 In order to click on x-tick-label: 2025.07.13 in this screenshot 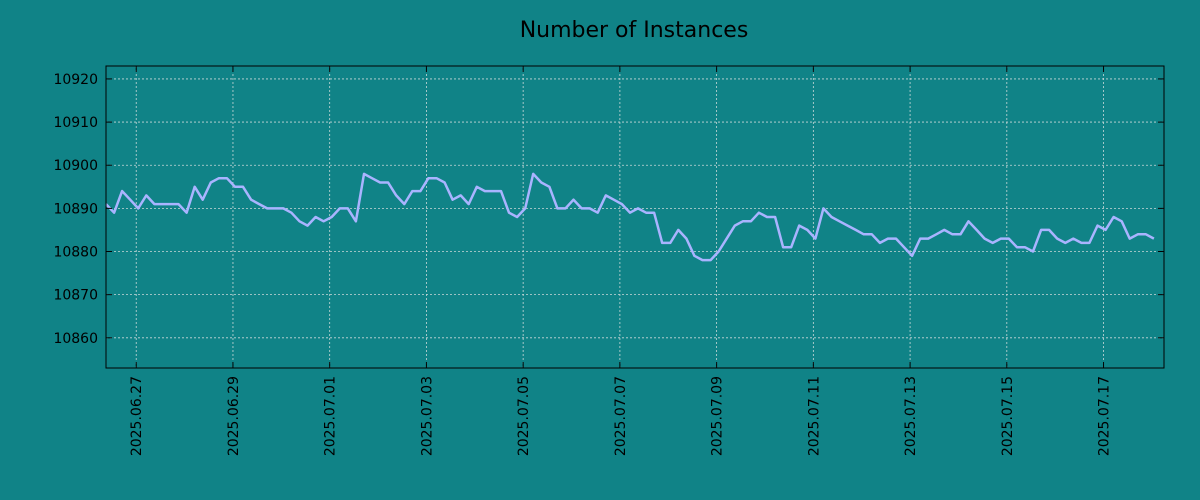, I will do `click(911, 416)`.